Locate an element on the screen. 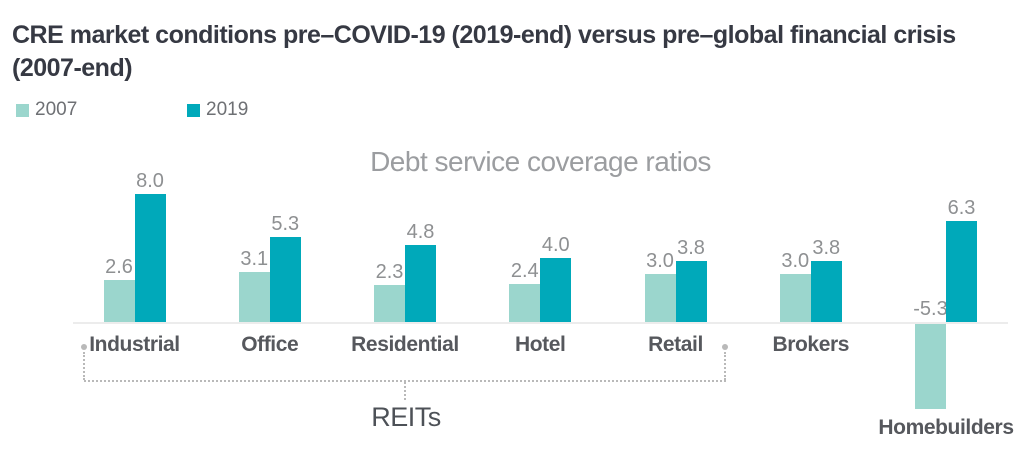  bar-value-label: 4.8 is located at coordinates (420, 232).